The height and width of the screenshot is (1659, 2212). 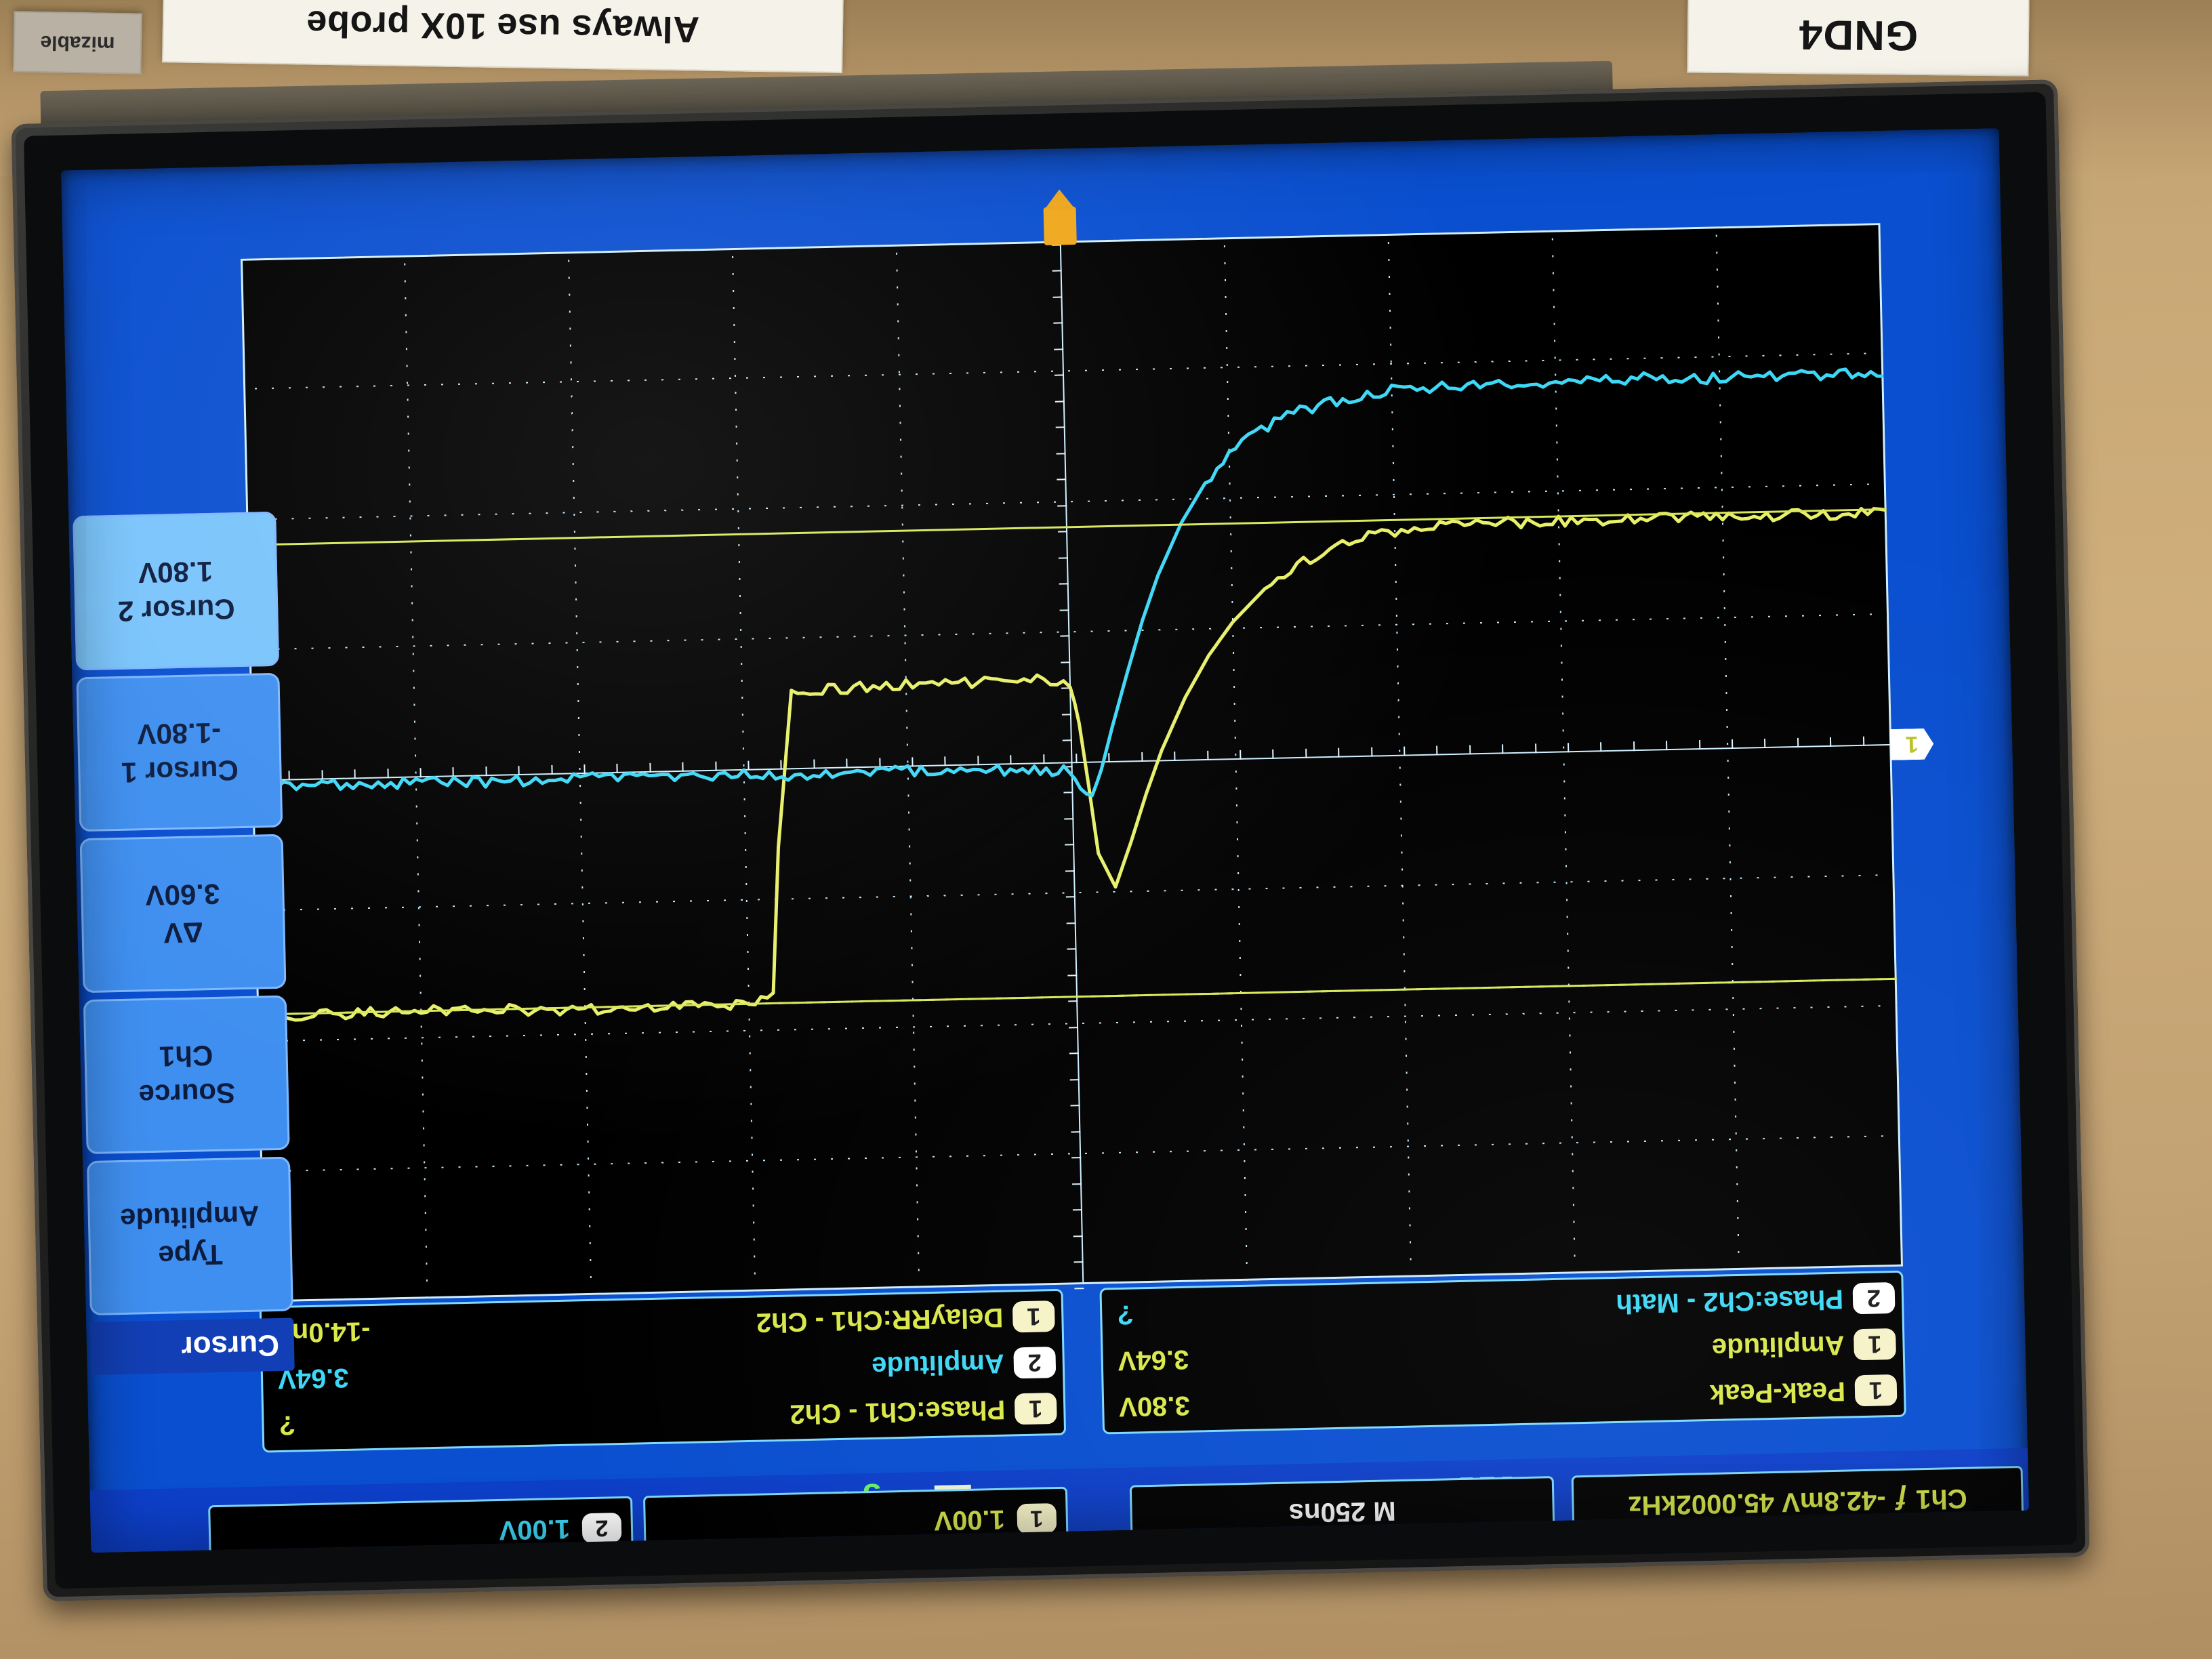 What do you see at coordinates (601, 1529) in the screenshot?
I see `channel2-badge: 2` at bounding box center [601, 1529].